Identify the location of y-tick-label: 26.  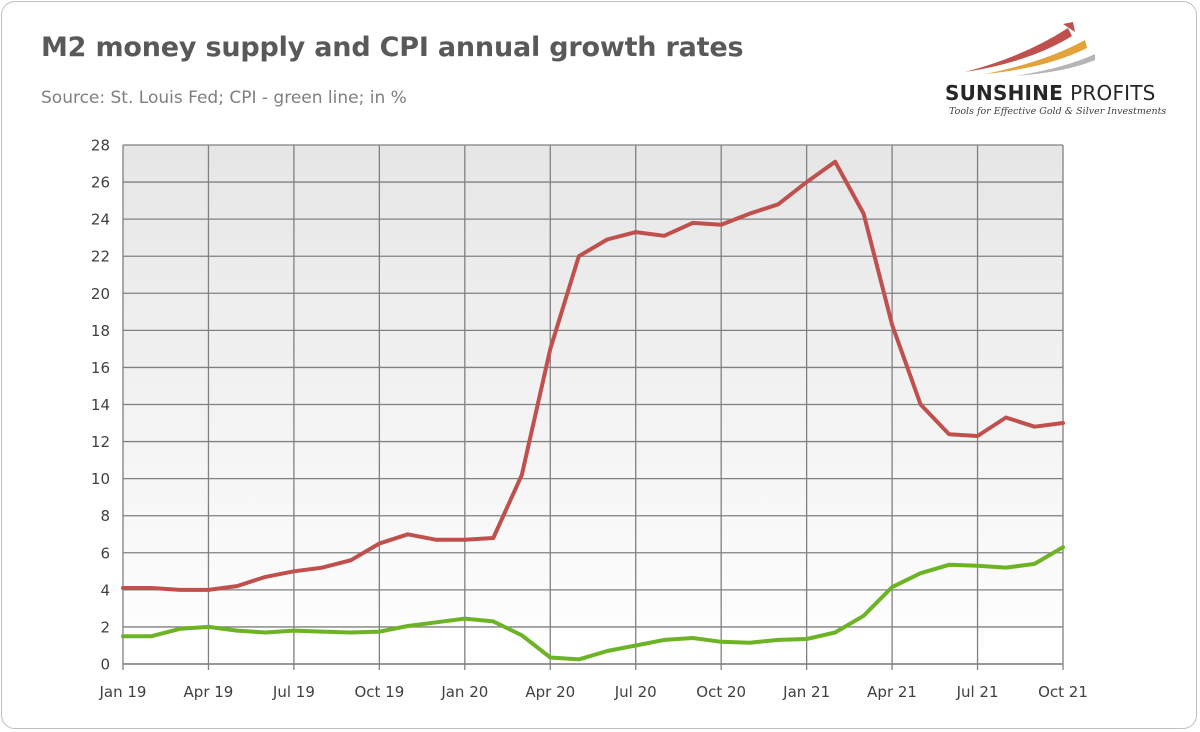
(100, 183).